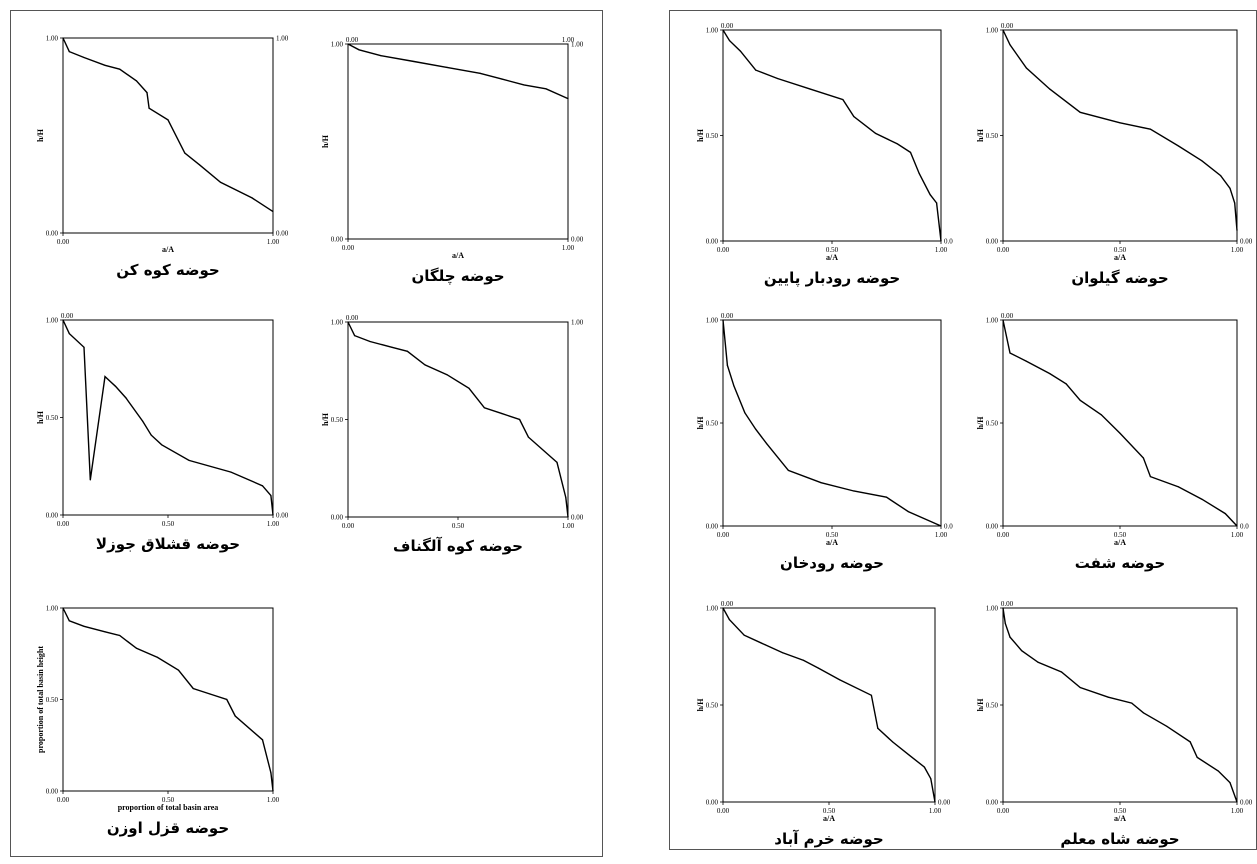  What do you see at coordinates (458, 276) in the screenshot?
I see `chart-caption: حوضه چلگان` at bounding box center [458, 276].